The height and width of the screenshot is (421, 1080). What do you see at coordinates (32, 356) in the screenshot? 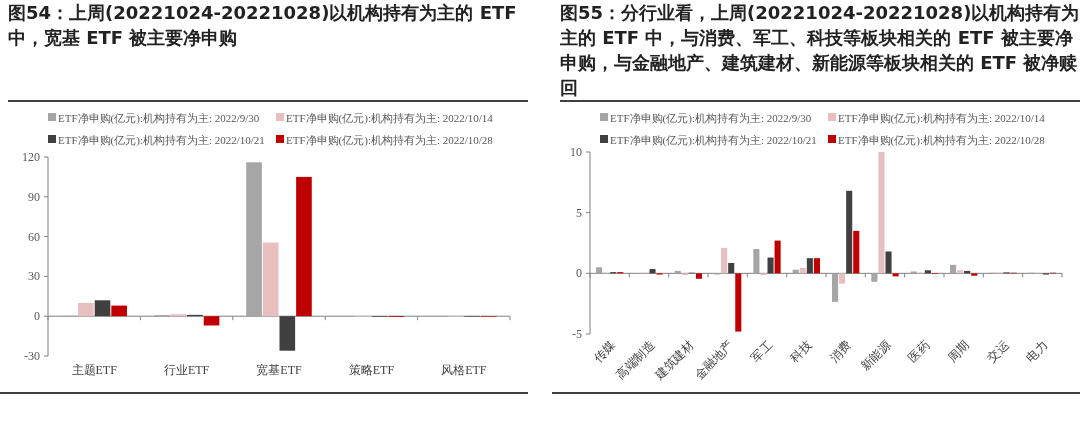
I see `y-tick-label: -30` at bounding box center [32, 356].